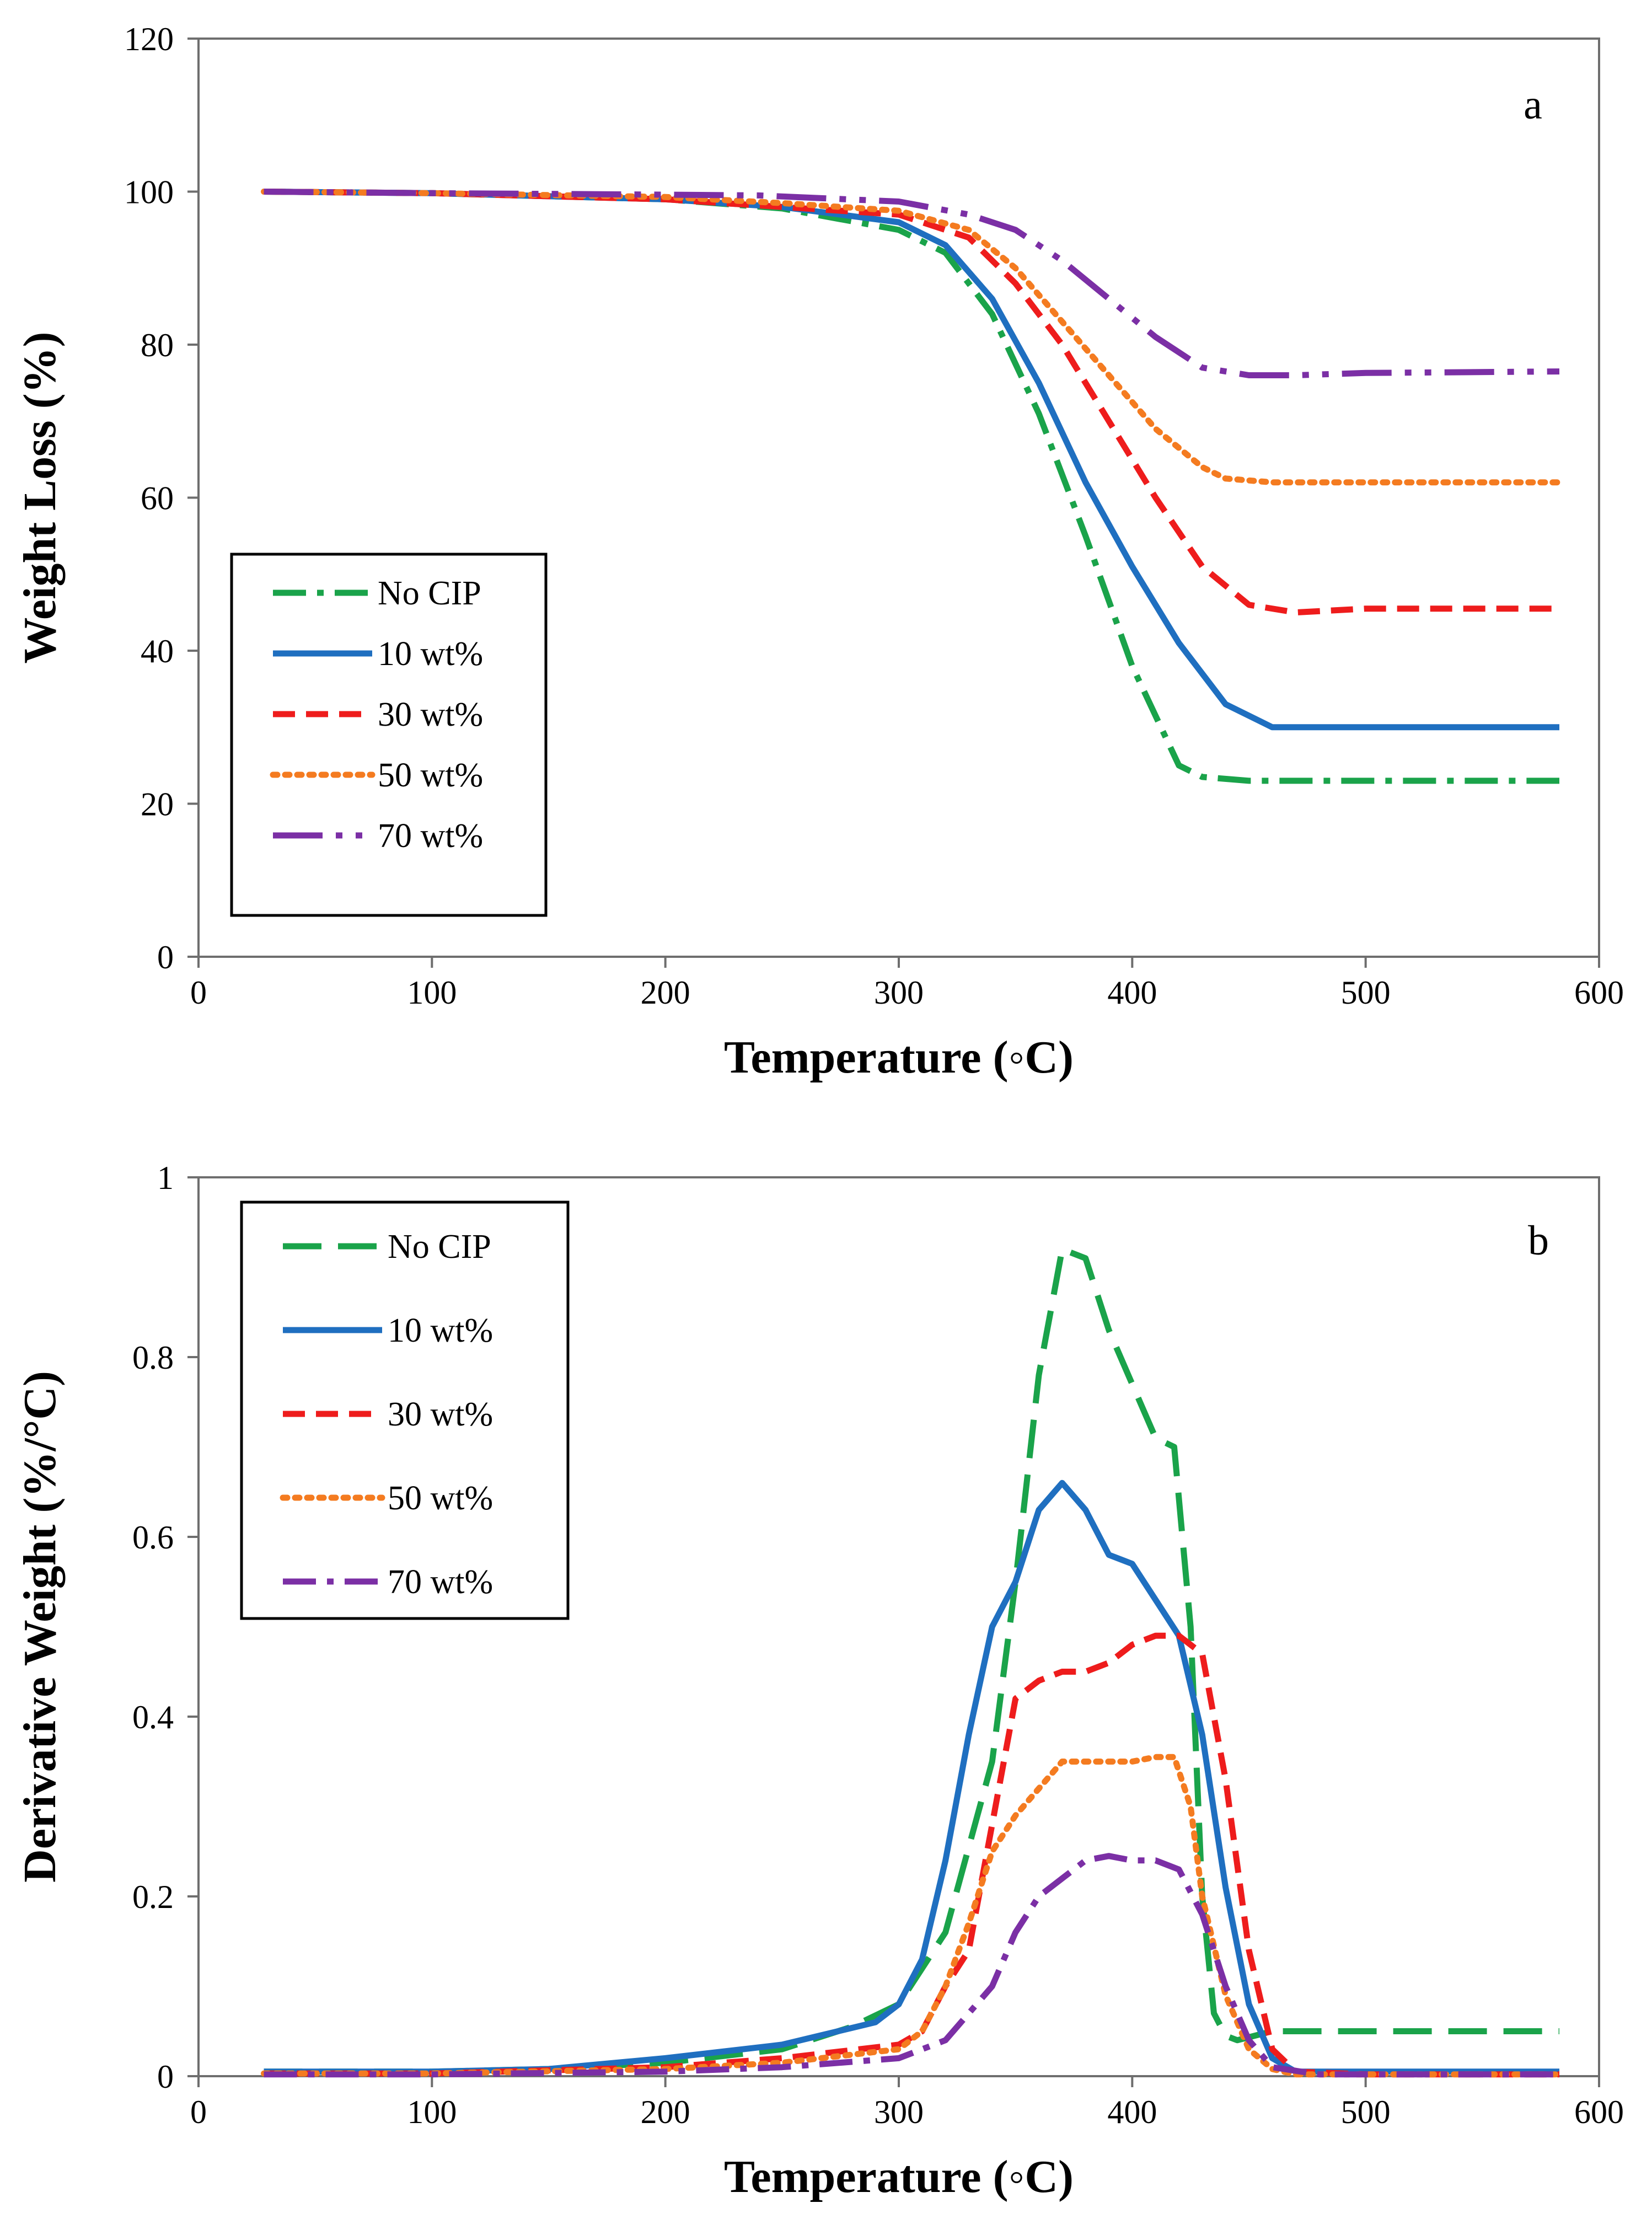 This screenshot has height=2219, width=1652. What do you see at coordinates (153, 1717) in the screenshot?
I see `y-tick-label: 0.4` at bounding box center [153, 1717].